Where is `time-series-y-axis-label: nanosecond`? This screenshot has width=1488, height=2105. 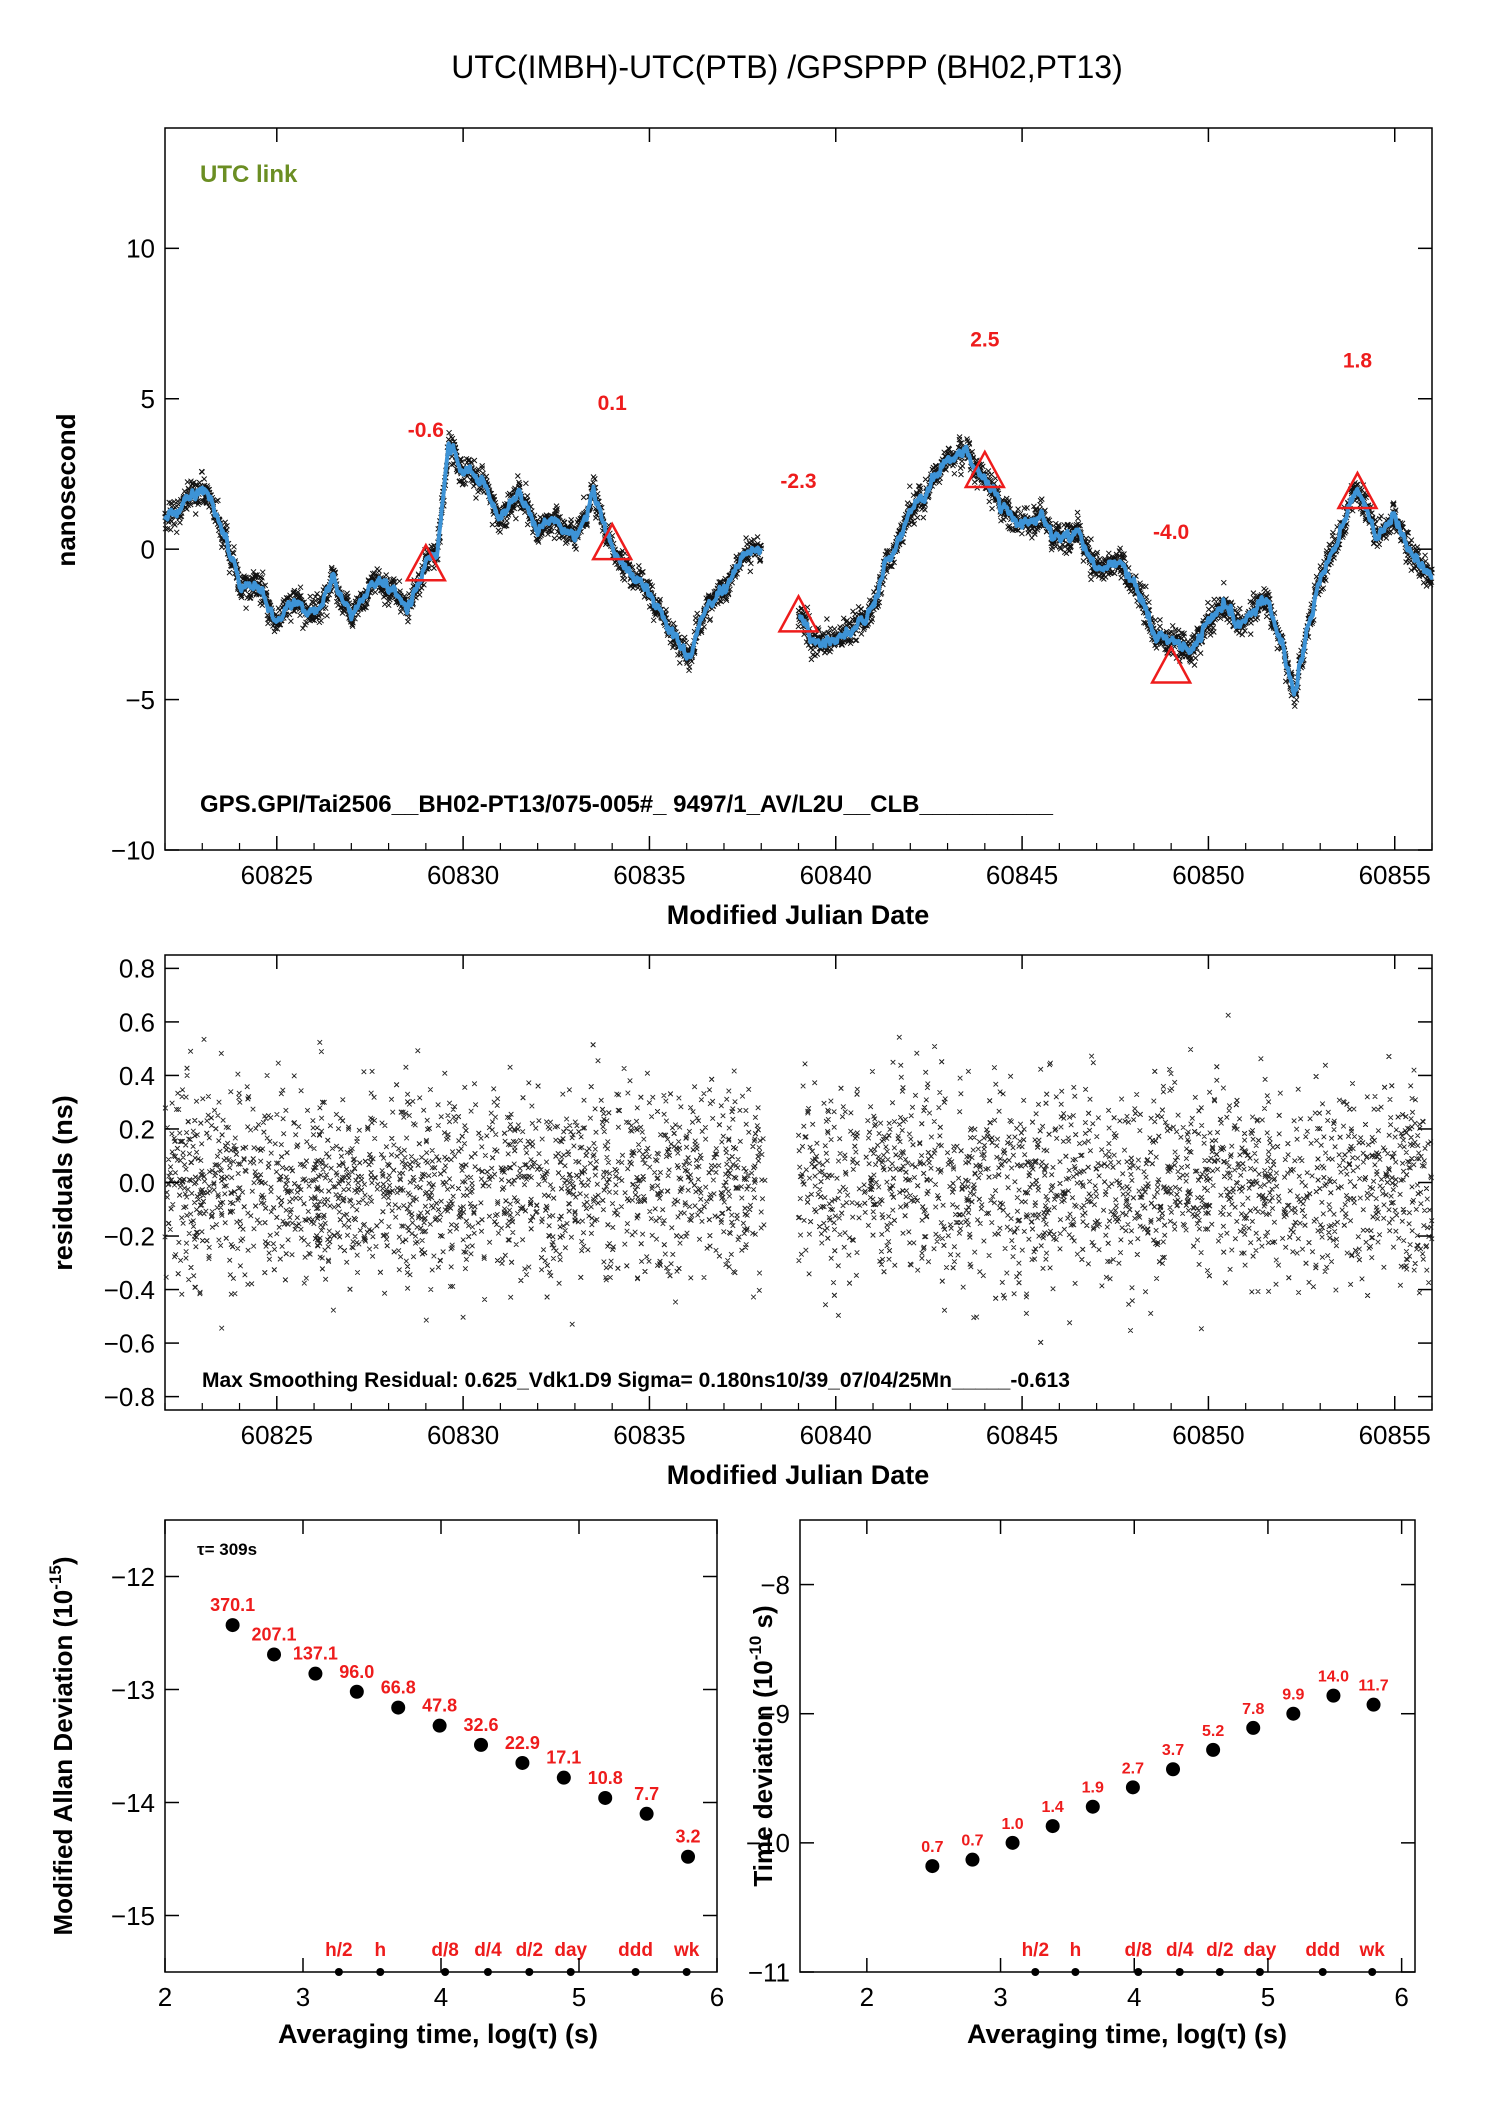 time-series-y-axis-label: nanosecond is located at coordinates (66, 489).